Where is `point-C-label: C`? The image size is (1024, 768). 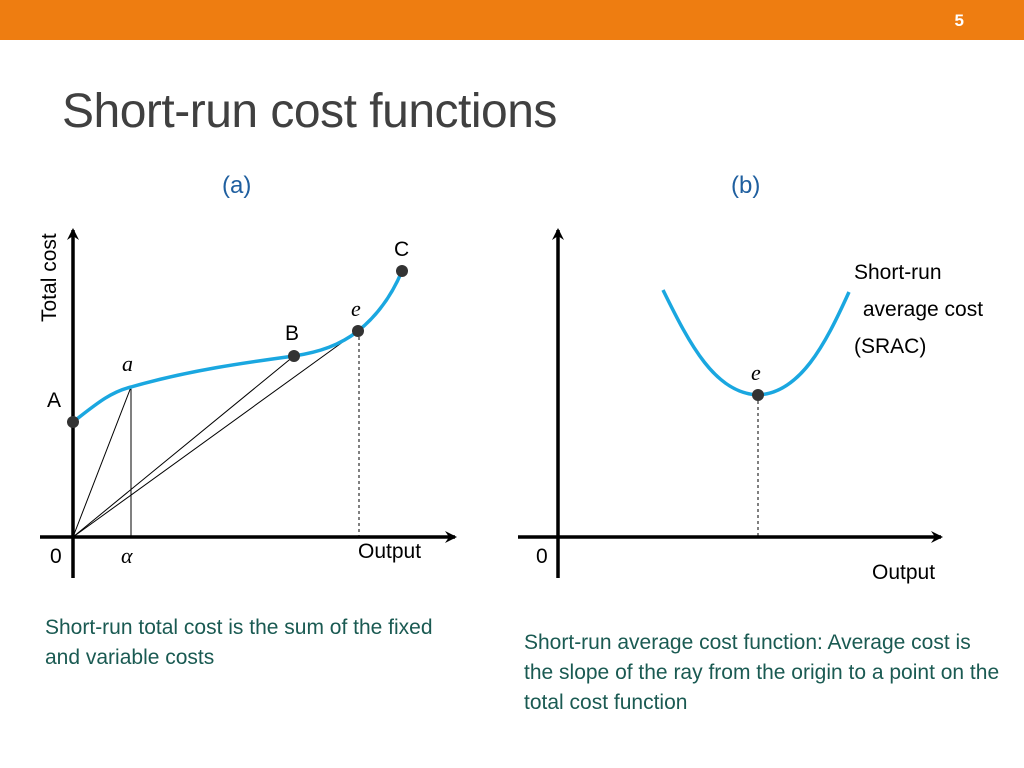
point-C-label: C is located at coordinates (401, 249).